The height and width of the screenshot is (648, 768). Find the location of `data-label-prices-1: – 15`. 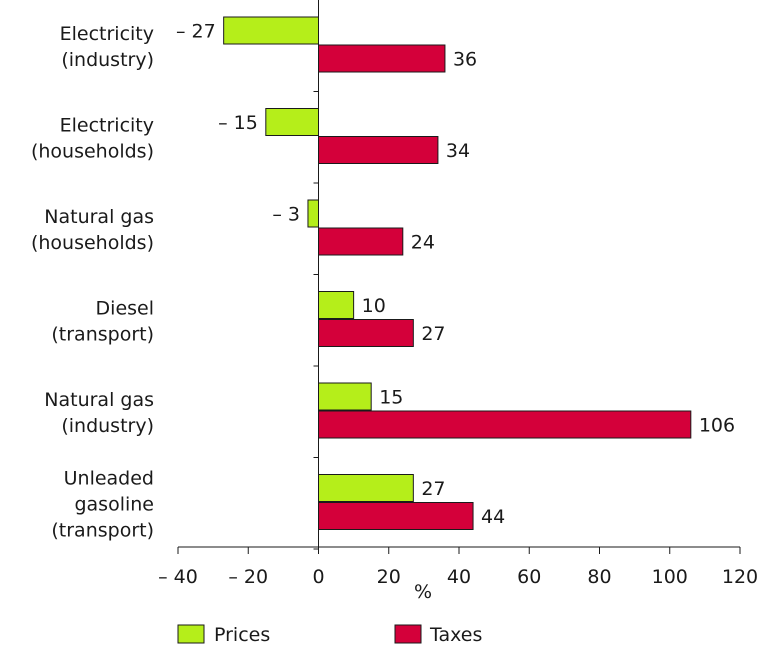

data-label-prices-1: – 15 is located at coordinates (238, 123).